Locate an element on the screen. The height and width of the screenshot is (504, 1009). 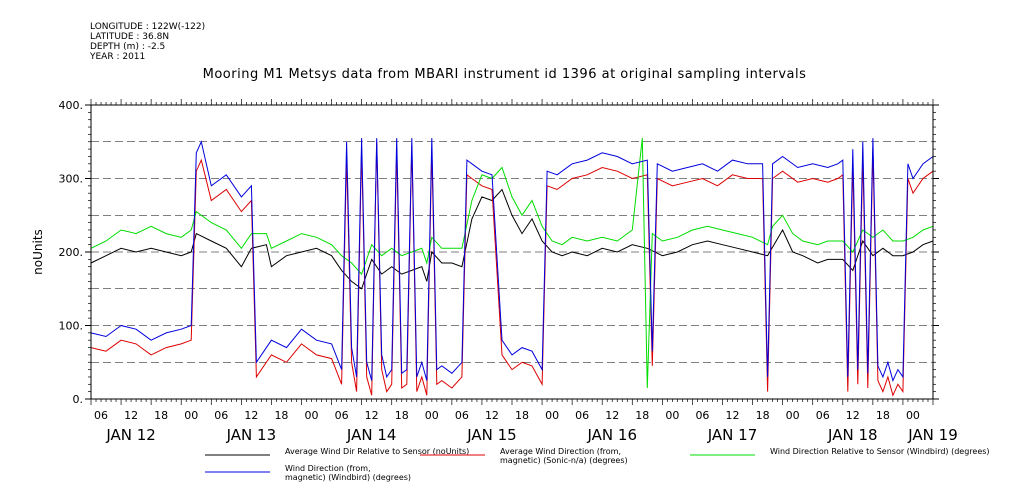
x-day-label: JAN 14 is located at coordinates (371, 435).